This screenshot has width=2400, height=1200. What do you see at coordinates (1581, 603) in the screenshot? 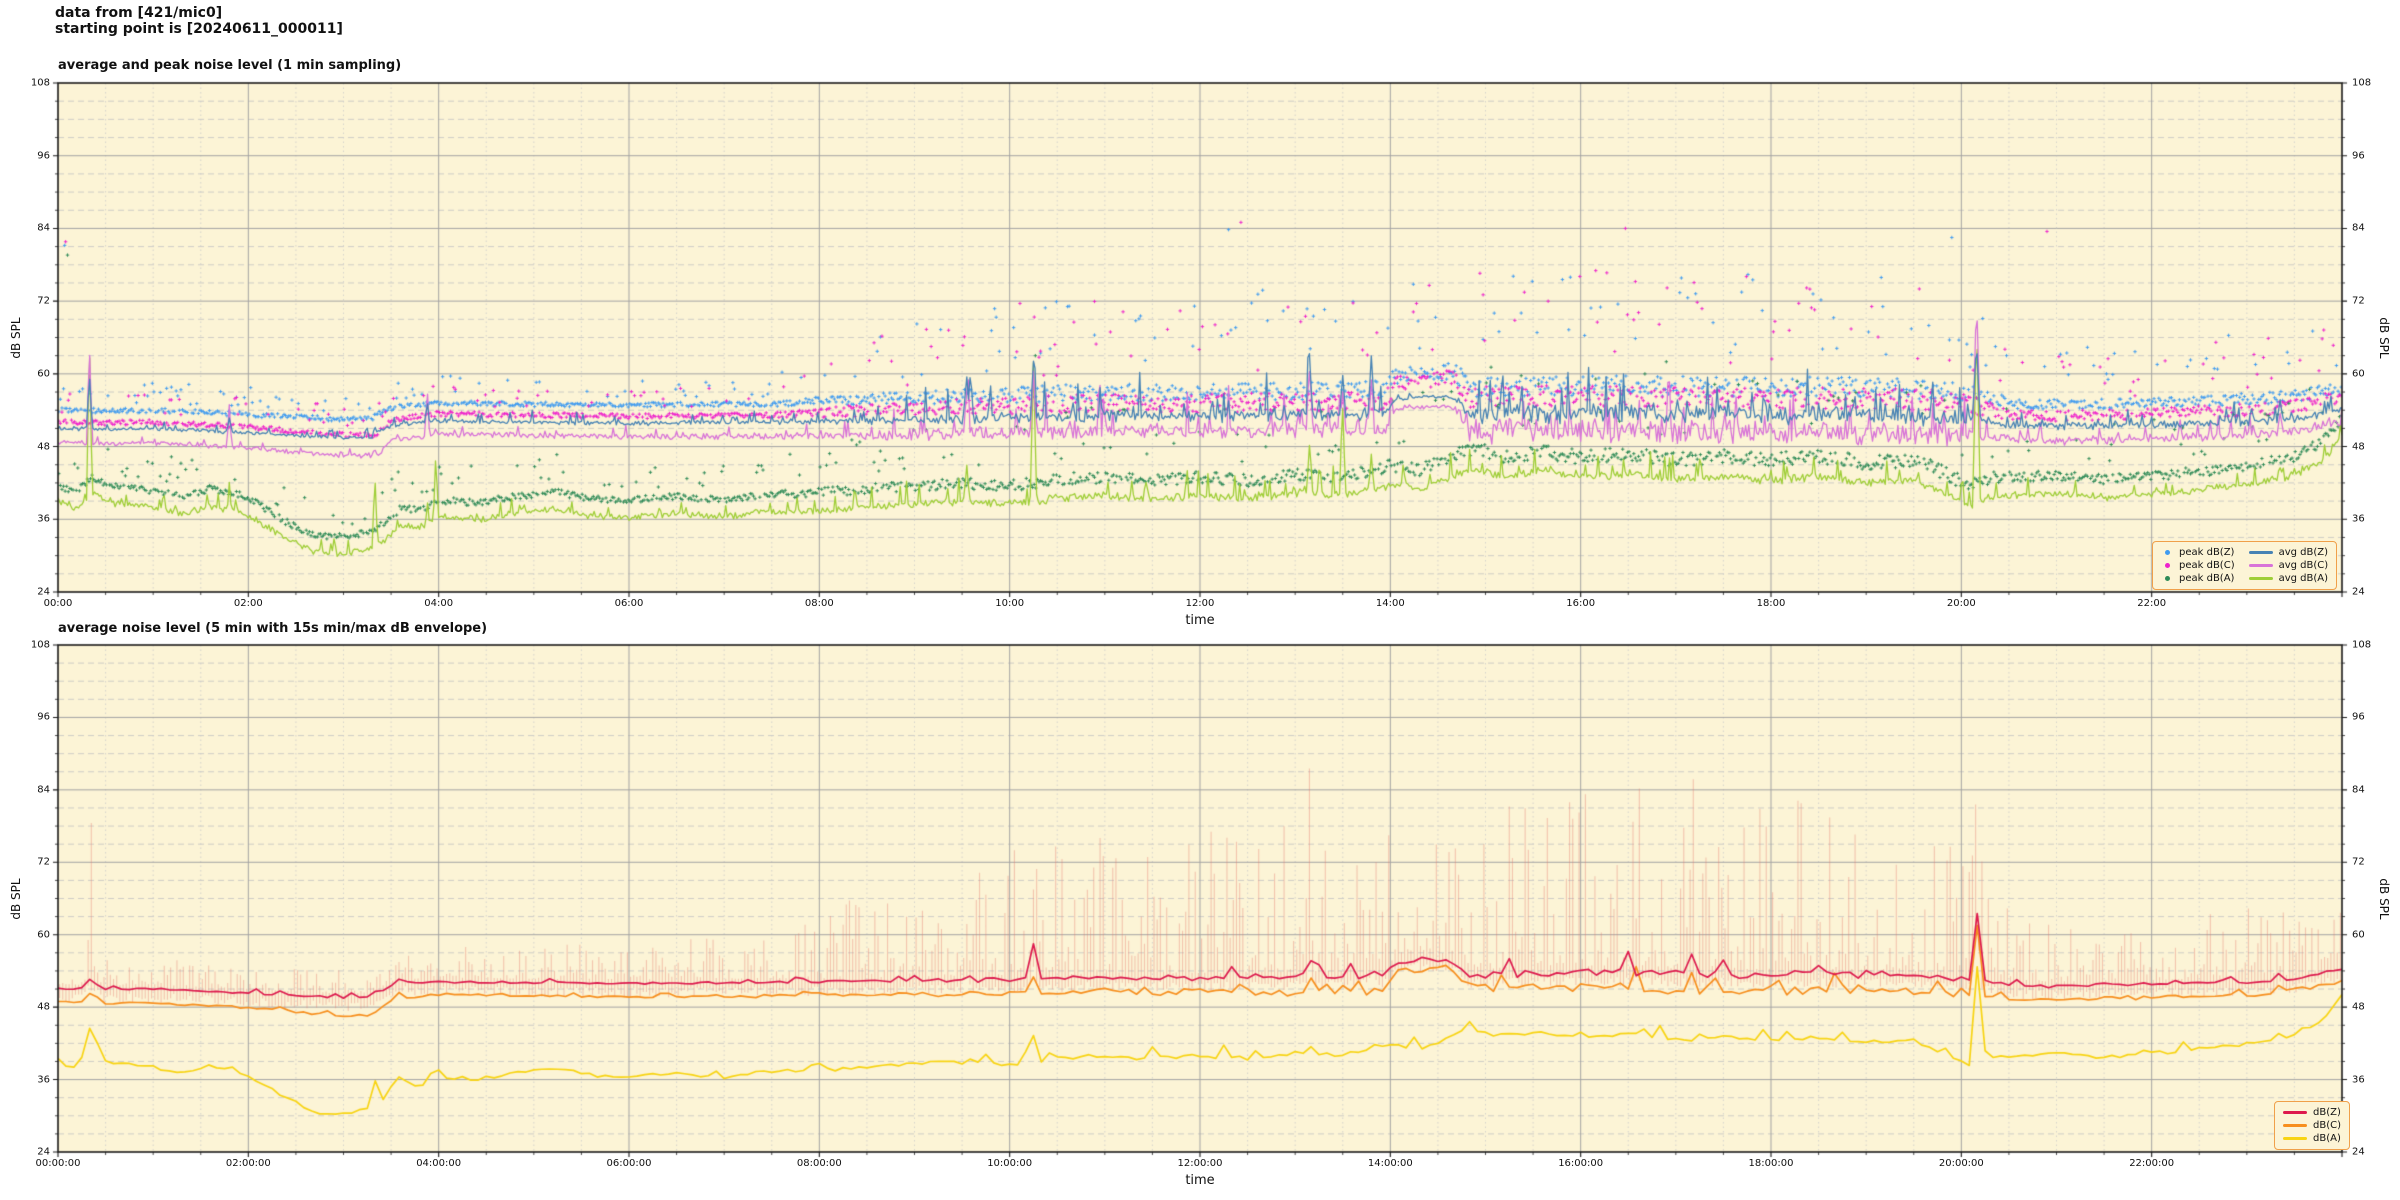
I see `x-tick-label: 16:00` at bounding box center [1581, 603].